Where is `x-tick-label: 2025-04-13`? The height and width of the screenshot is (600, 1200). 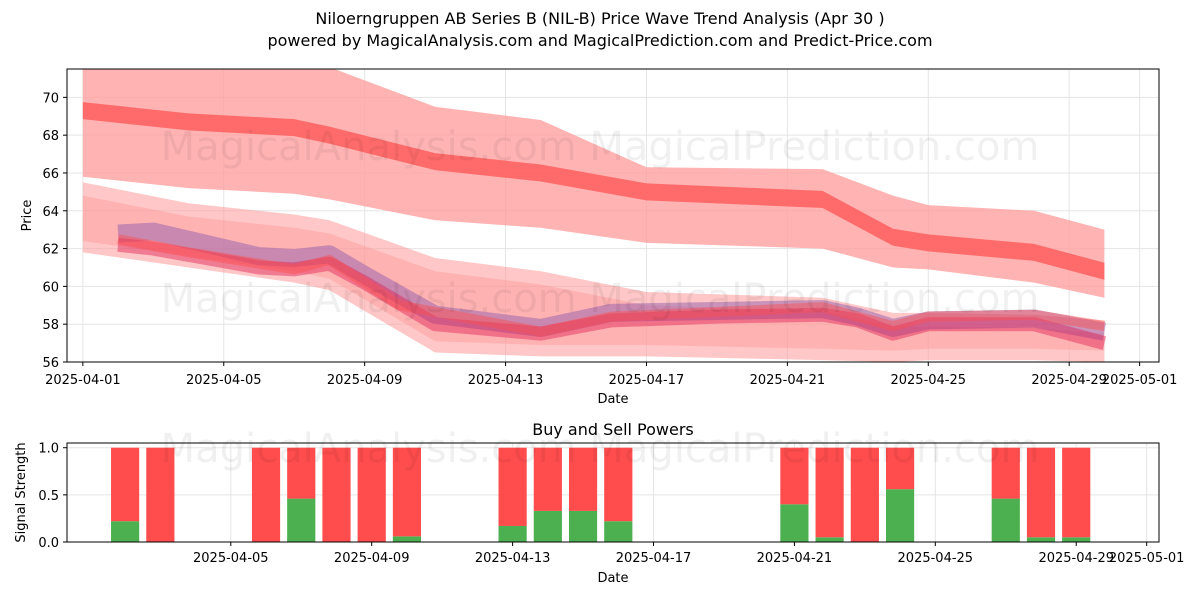 x-tick-label: 2025-04-13 is located at coordinates (506, 380).